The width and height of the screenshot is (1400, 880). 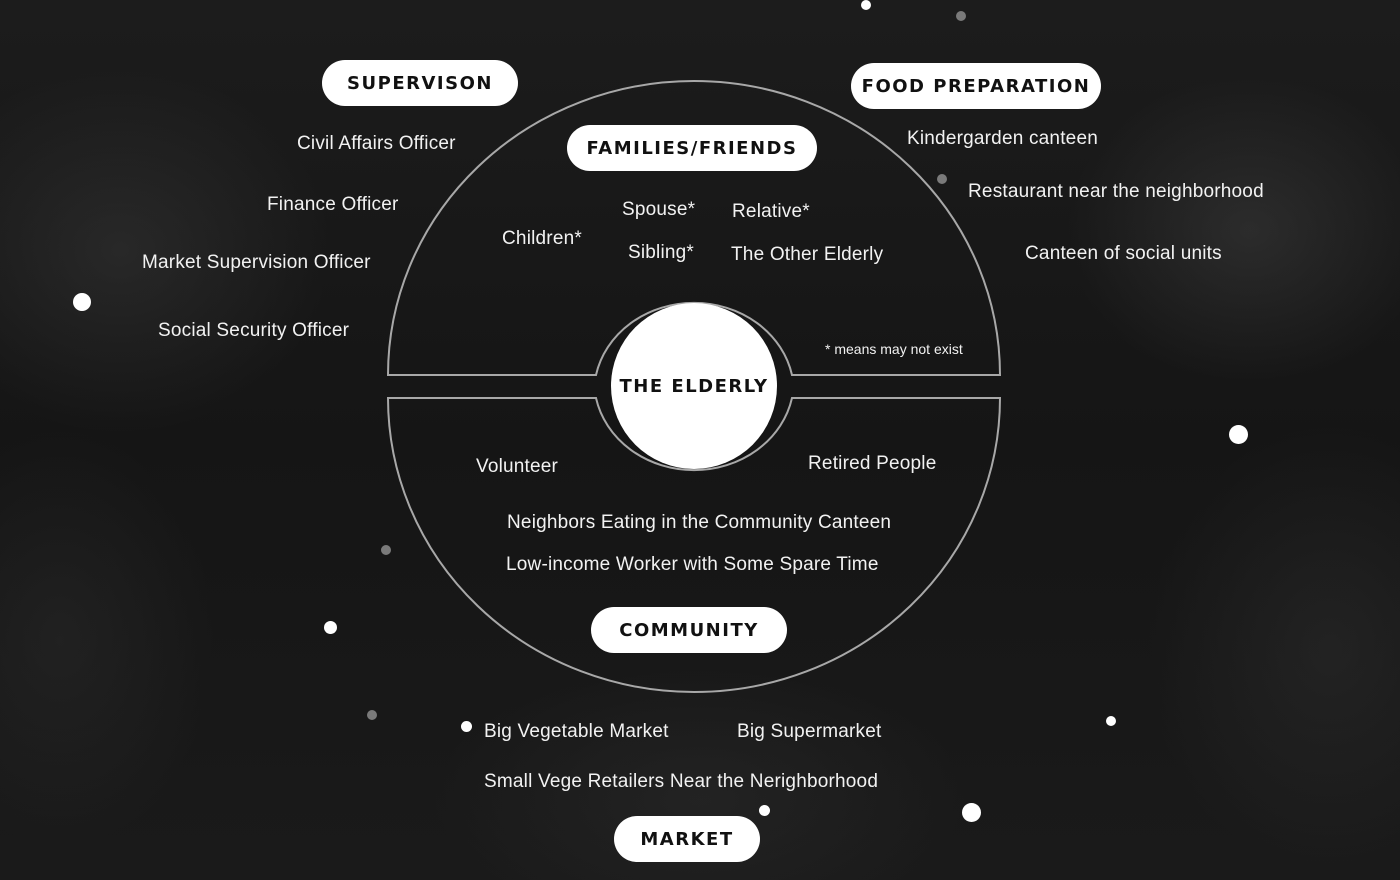 I want to click on lower-half-outline, so click(x=694, y=545).